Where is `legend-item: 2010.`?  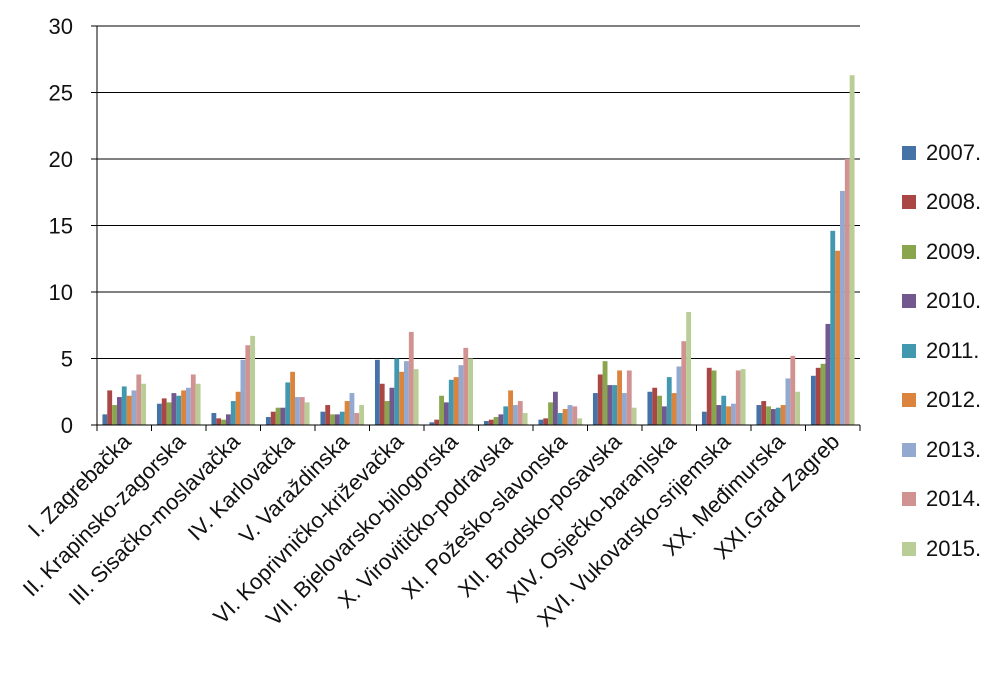 legend-item: 2010. is located at coordinates (941, 302).